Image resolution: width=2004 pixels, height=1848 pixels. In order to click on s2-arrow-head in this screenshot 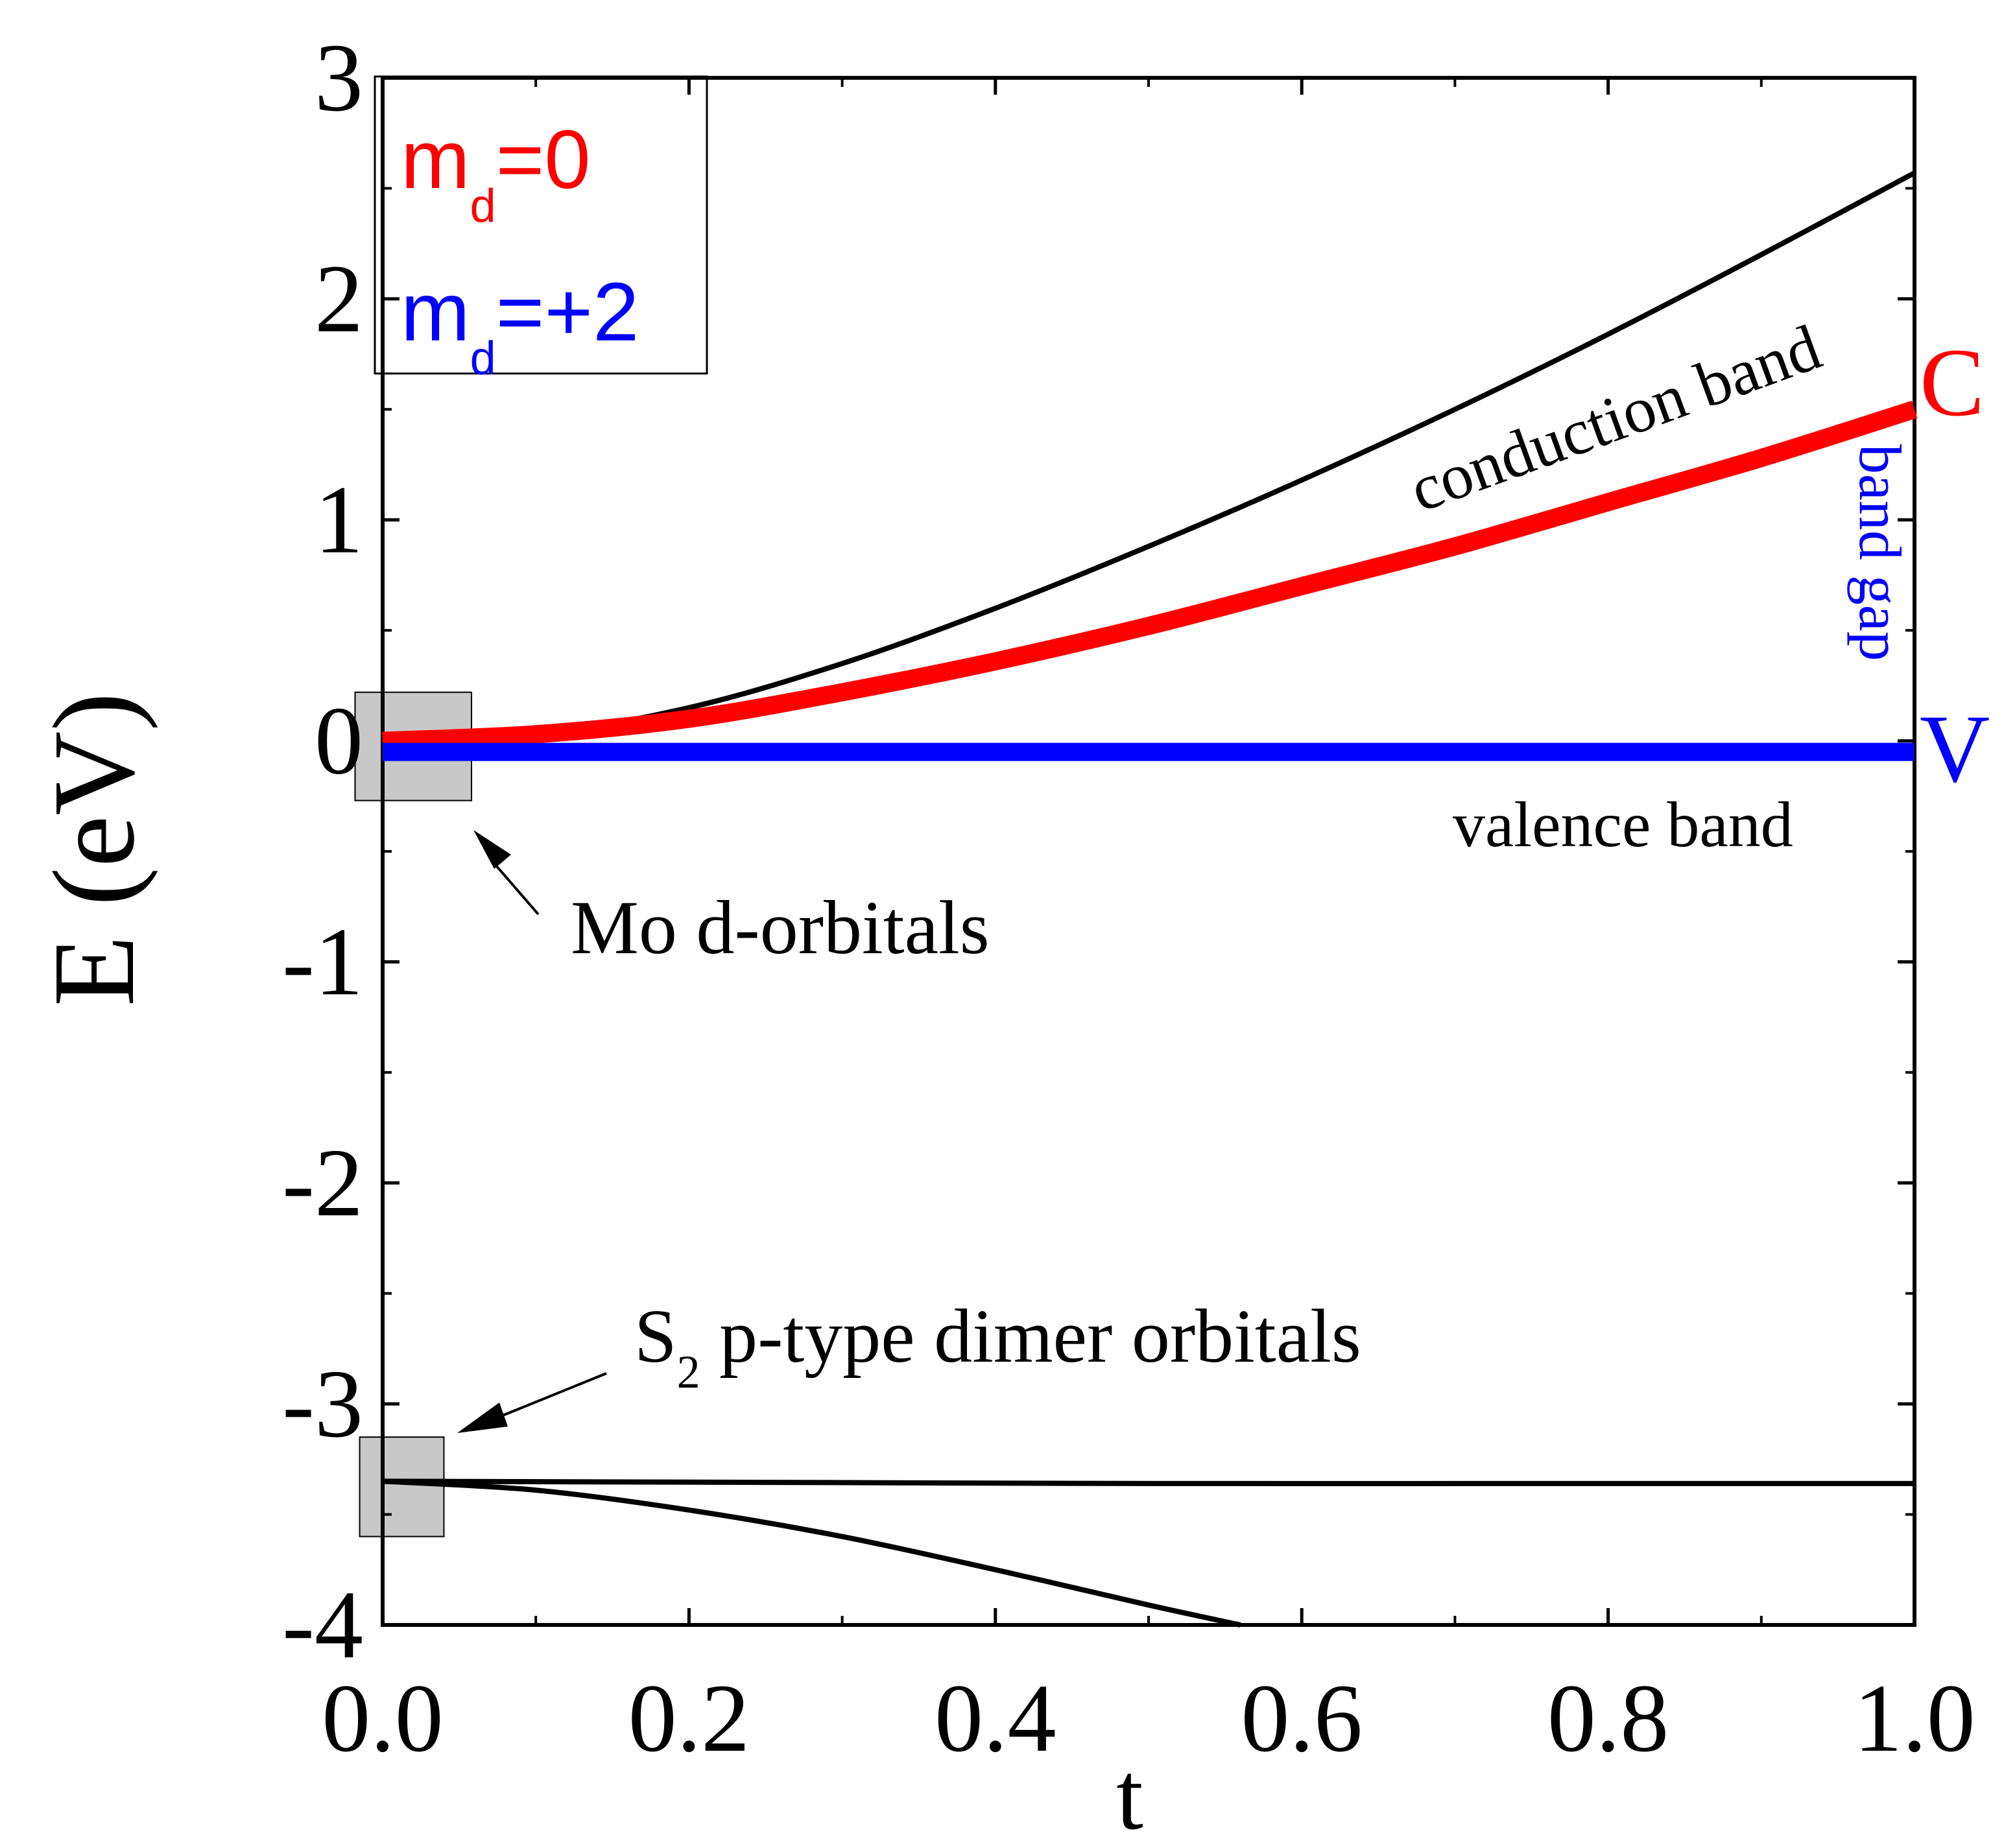, I will do `click(482, 1418)`.